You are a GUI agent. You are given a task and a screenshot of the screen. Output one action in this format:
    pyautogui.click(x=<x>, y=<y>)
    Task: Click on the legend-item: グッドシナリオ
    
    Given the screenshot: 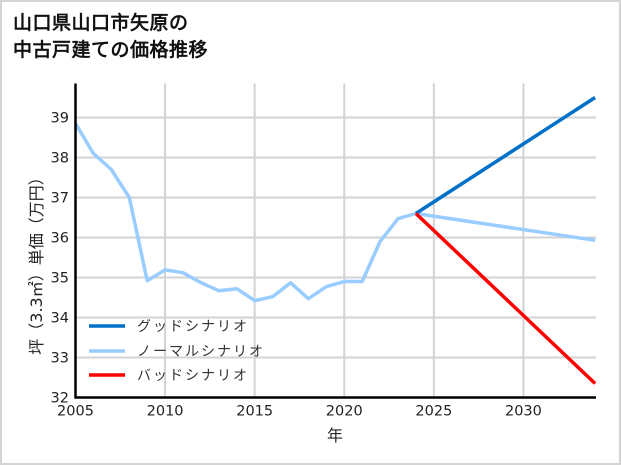 What is the action you would take?
    pyautogui.click(x=169, y=327)
    